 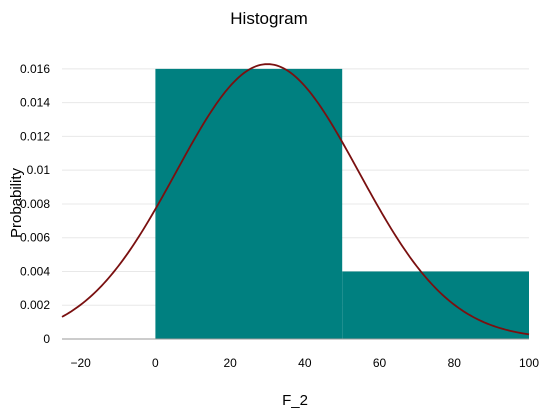 I want to click on y-tick-label: 0.008, so click(x=35, y=204).